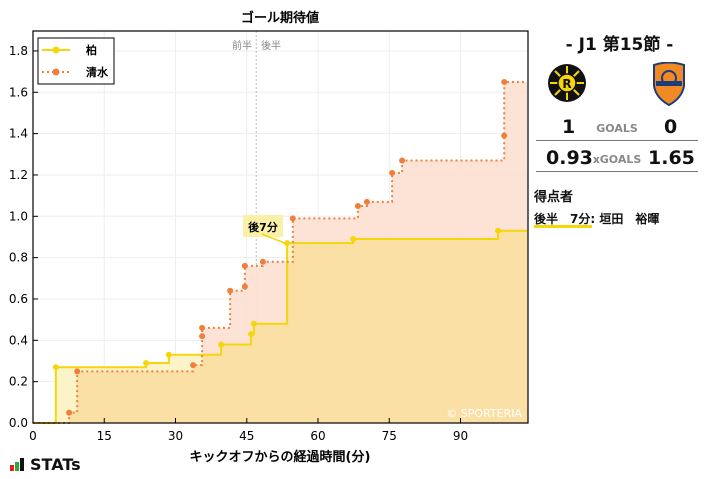  I want to click on svg-text: 0.6, so click(18, 299).